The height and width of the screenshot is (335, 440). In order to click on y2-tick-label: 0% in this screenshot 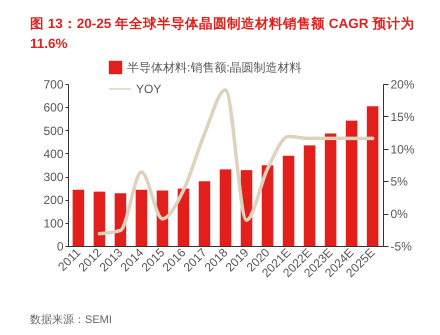, I will do `click(399, 214)`.